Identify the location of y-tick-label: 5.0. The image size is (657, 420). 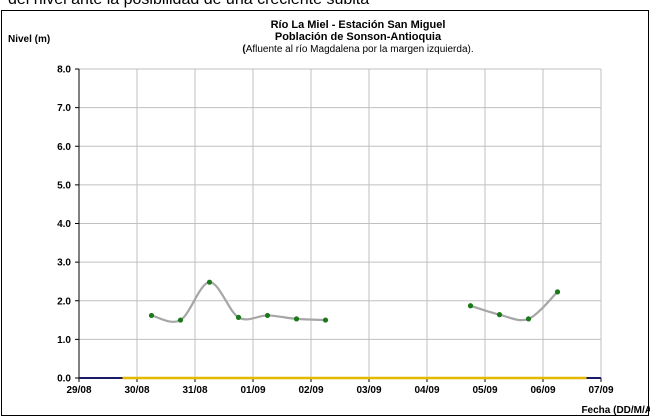
(64, 185).